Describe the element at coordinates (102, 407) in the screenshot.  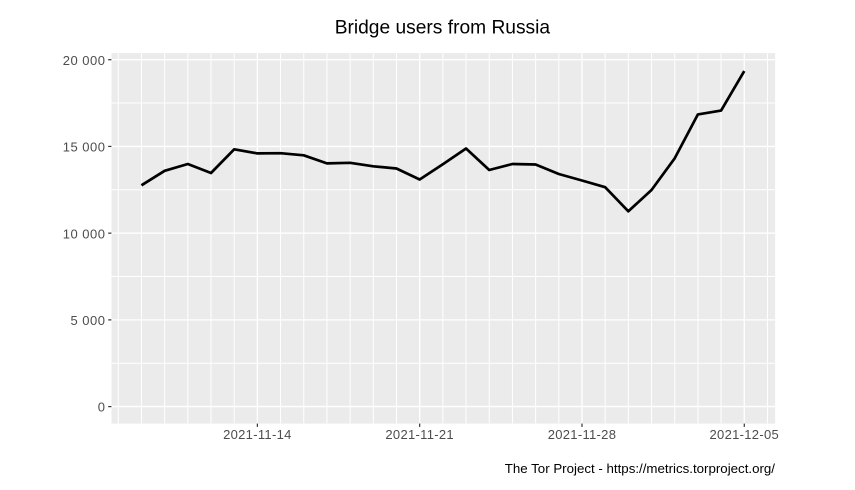
I see `svg-text: 0` at that location.